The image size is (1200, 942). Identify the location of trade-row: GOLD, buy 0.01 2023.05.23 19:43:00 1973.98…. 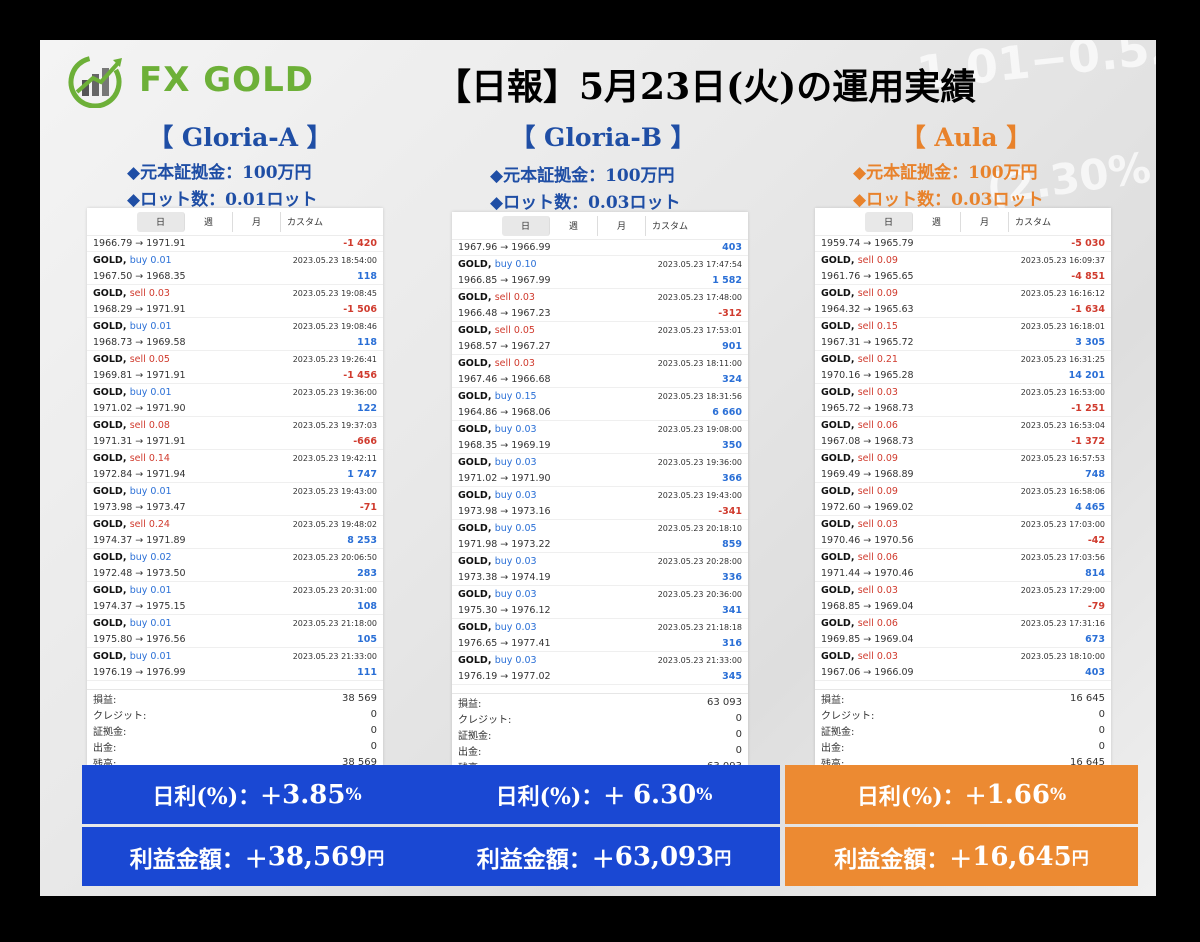
(235, 499).